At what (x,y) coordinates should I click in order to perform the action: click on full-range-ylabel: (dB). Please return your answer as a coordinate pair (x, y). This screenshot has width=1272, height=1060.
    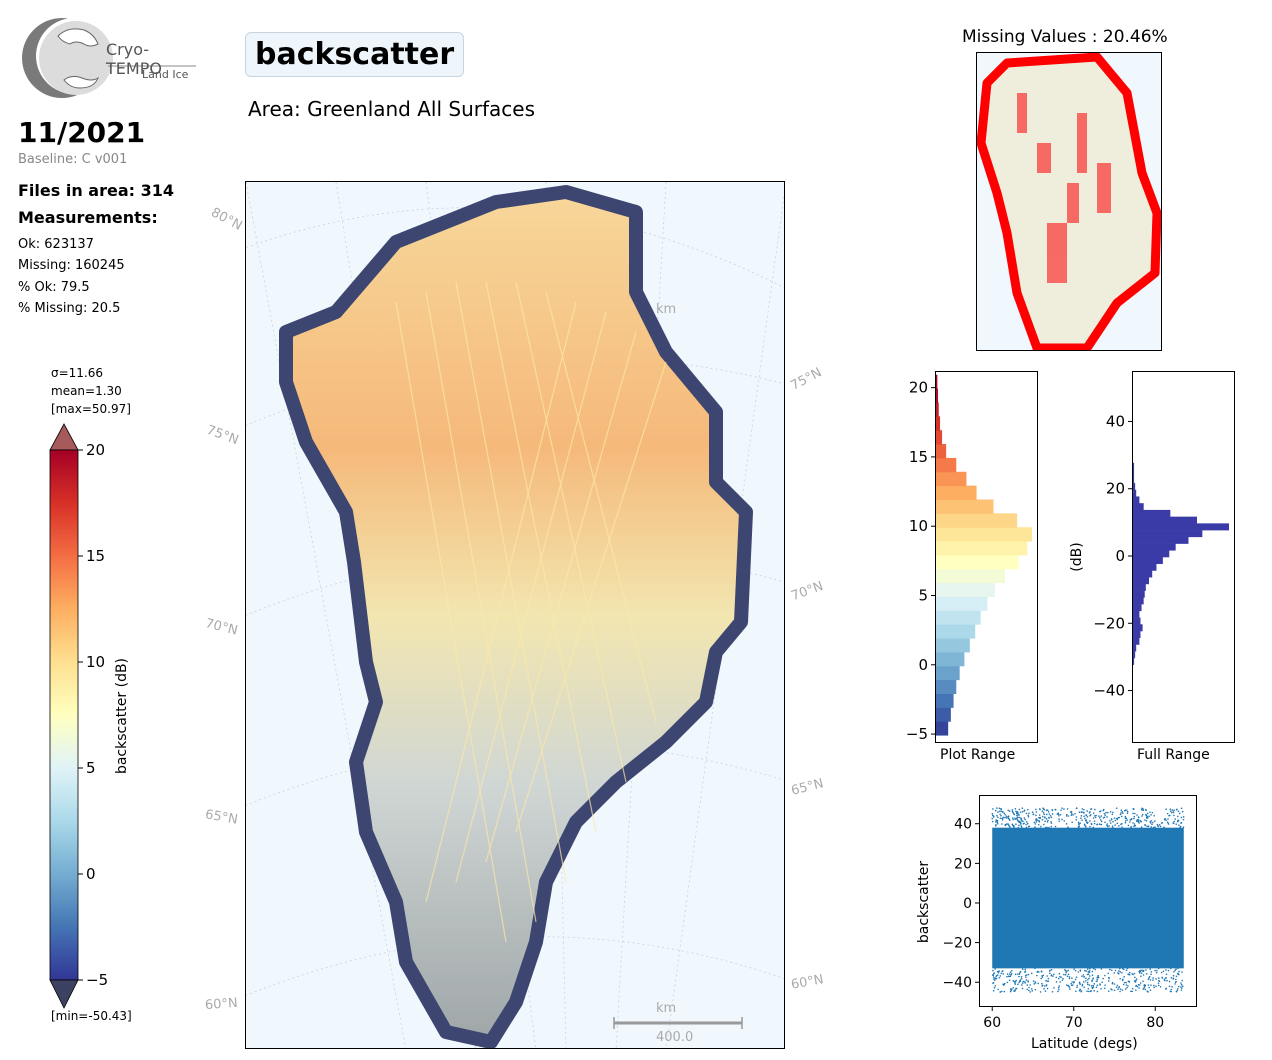
    Looking at the image, I should click on (1077, 557).